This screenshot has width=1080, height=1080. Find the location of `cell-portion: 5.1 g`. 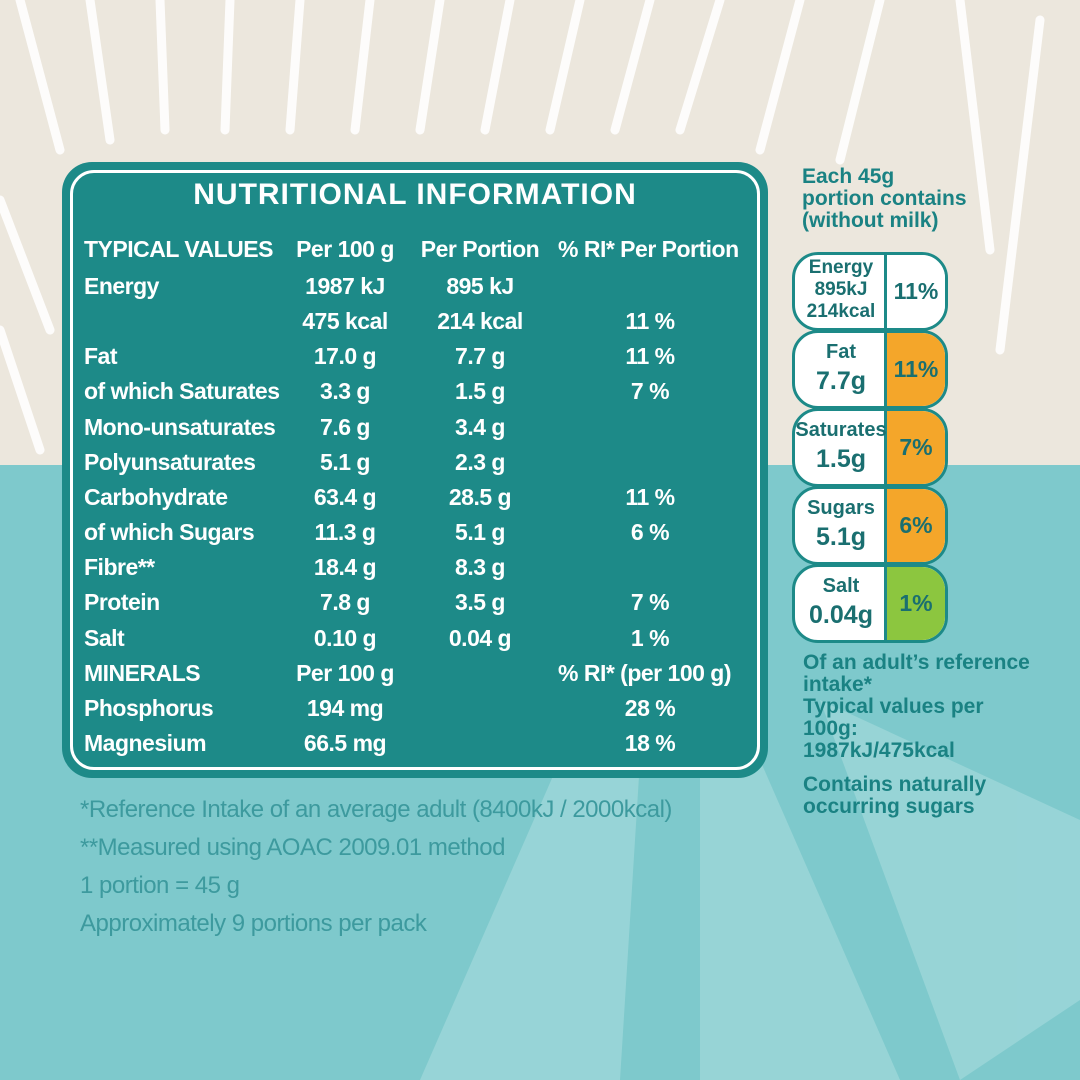

cell-portion: 5.1 g is located at coordinates (480, 532).